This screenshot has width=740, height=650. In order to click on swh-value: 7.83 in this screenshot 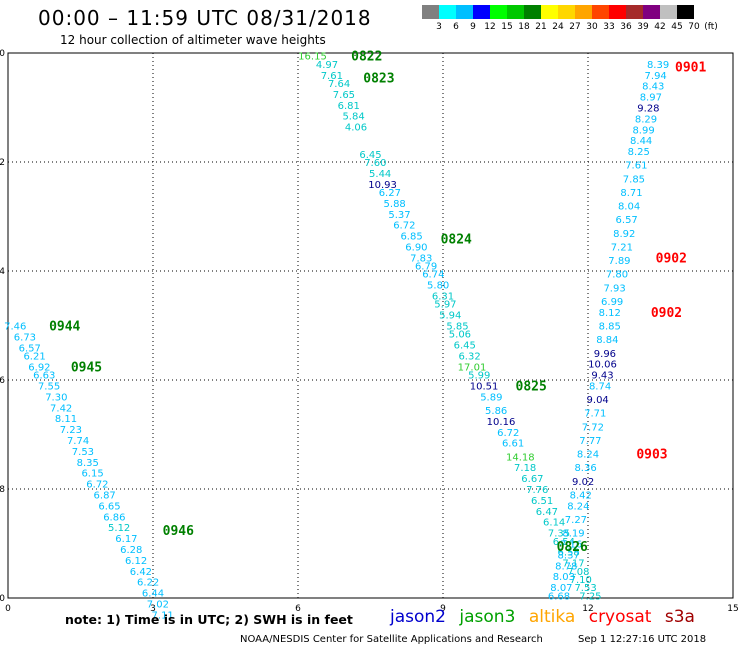, I will do `click(421, 258)`.